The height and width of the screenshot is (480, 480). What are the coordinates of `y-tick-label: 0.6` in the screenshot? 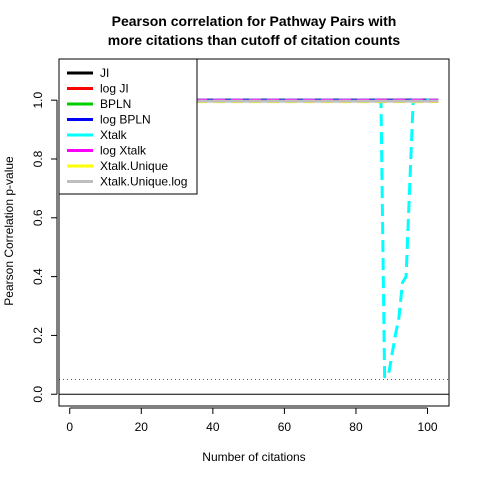 It's located at (38, 217).